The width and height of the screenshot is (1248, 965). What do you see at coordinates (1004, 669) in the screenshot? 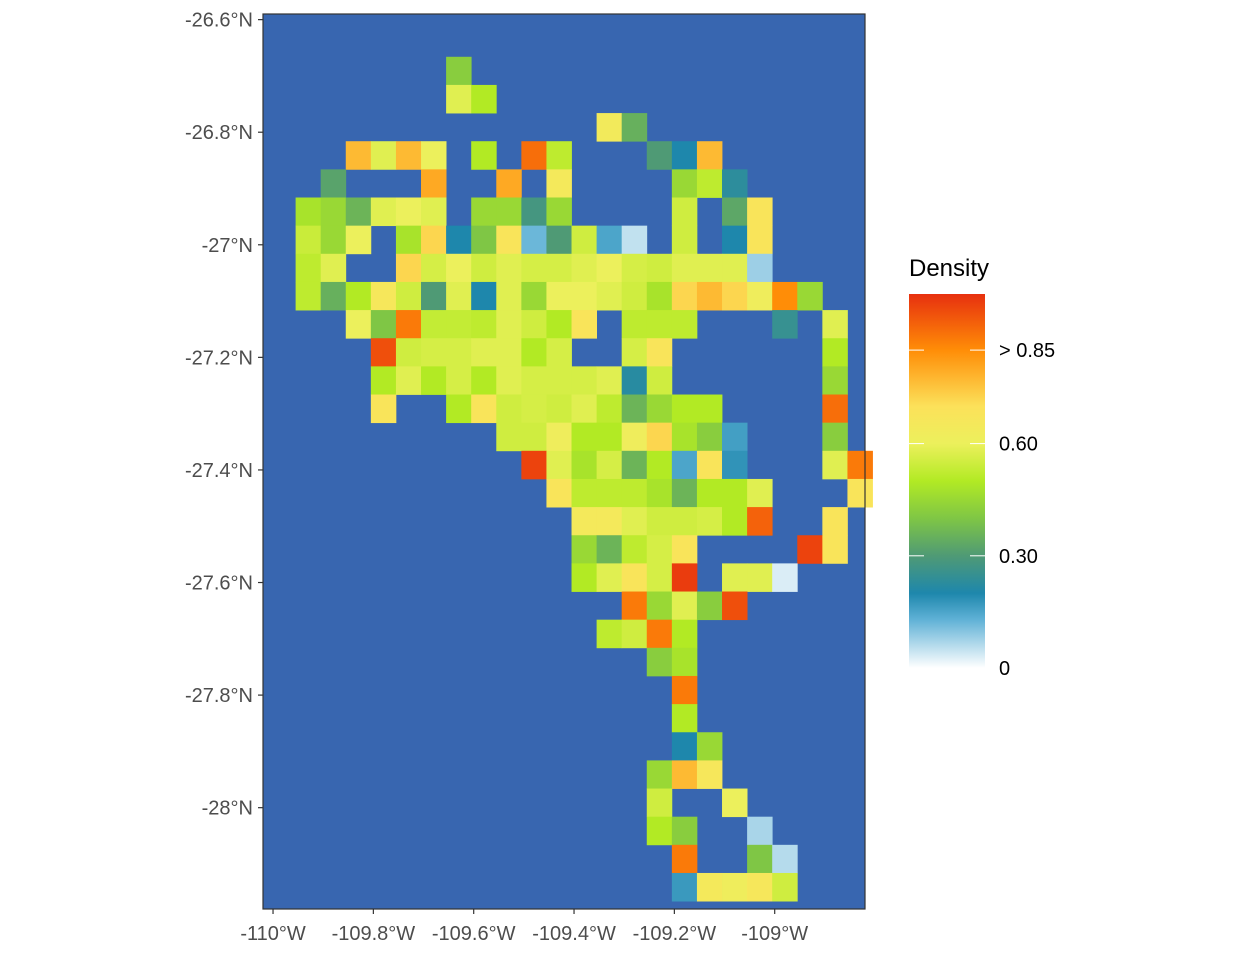
I see `legend-label: 0` at bounding box center [1004, 669].